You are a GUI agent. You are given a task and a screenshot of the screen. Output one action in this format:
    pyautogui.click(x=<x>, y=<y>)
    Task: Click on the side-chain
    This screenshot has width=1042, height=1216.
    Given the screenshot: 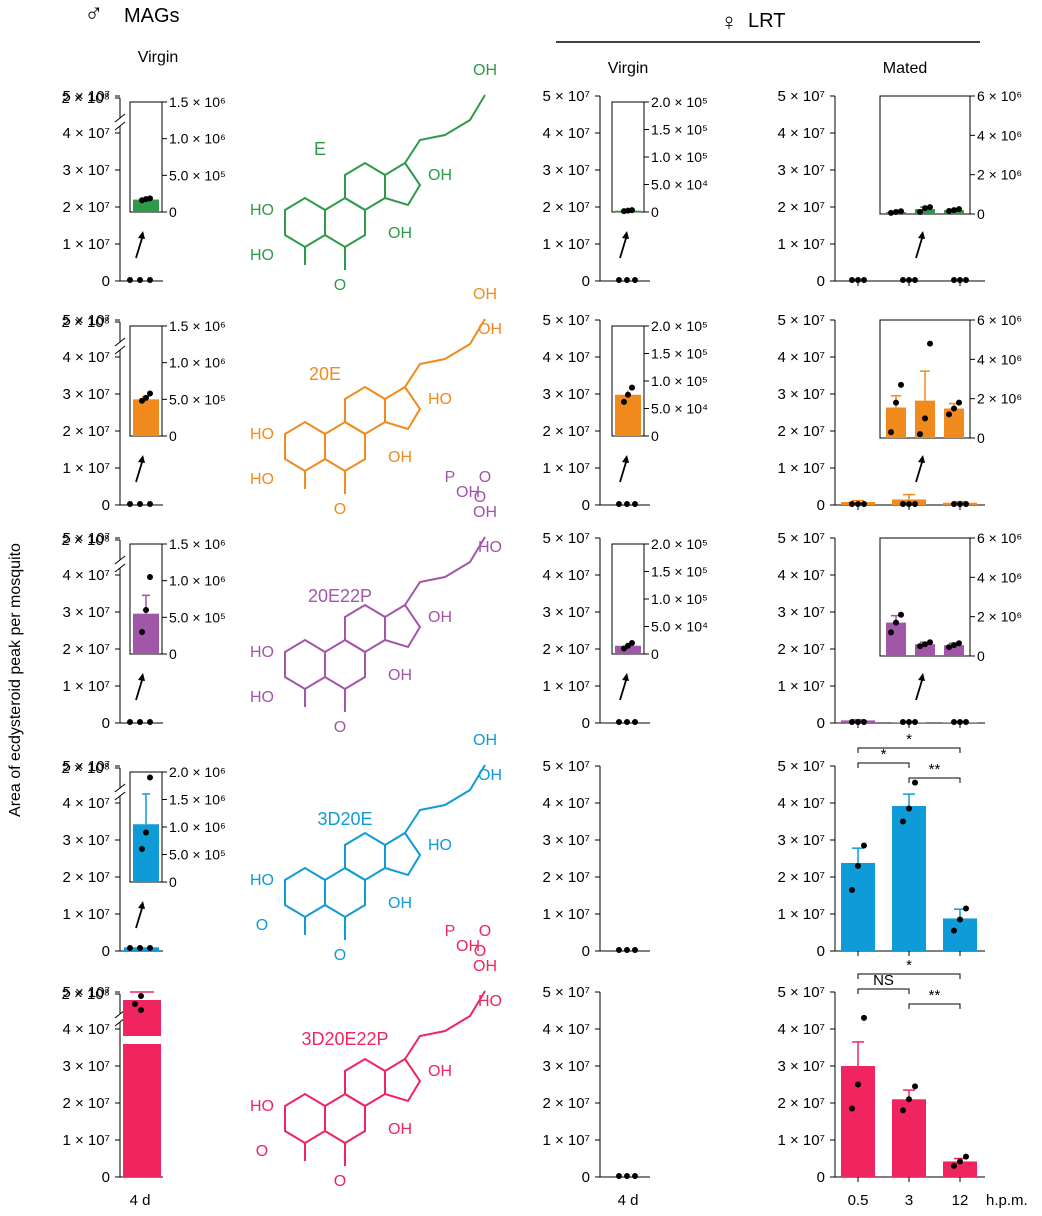 What is the action you would take?
    pyautogui.click(x=445, y=129)
    